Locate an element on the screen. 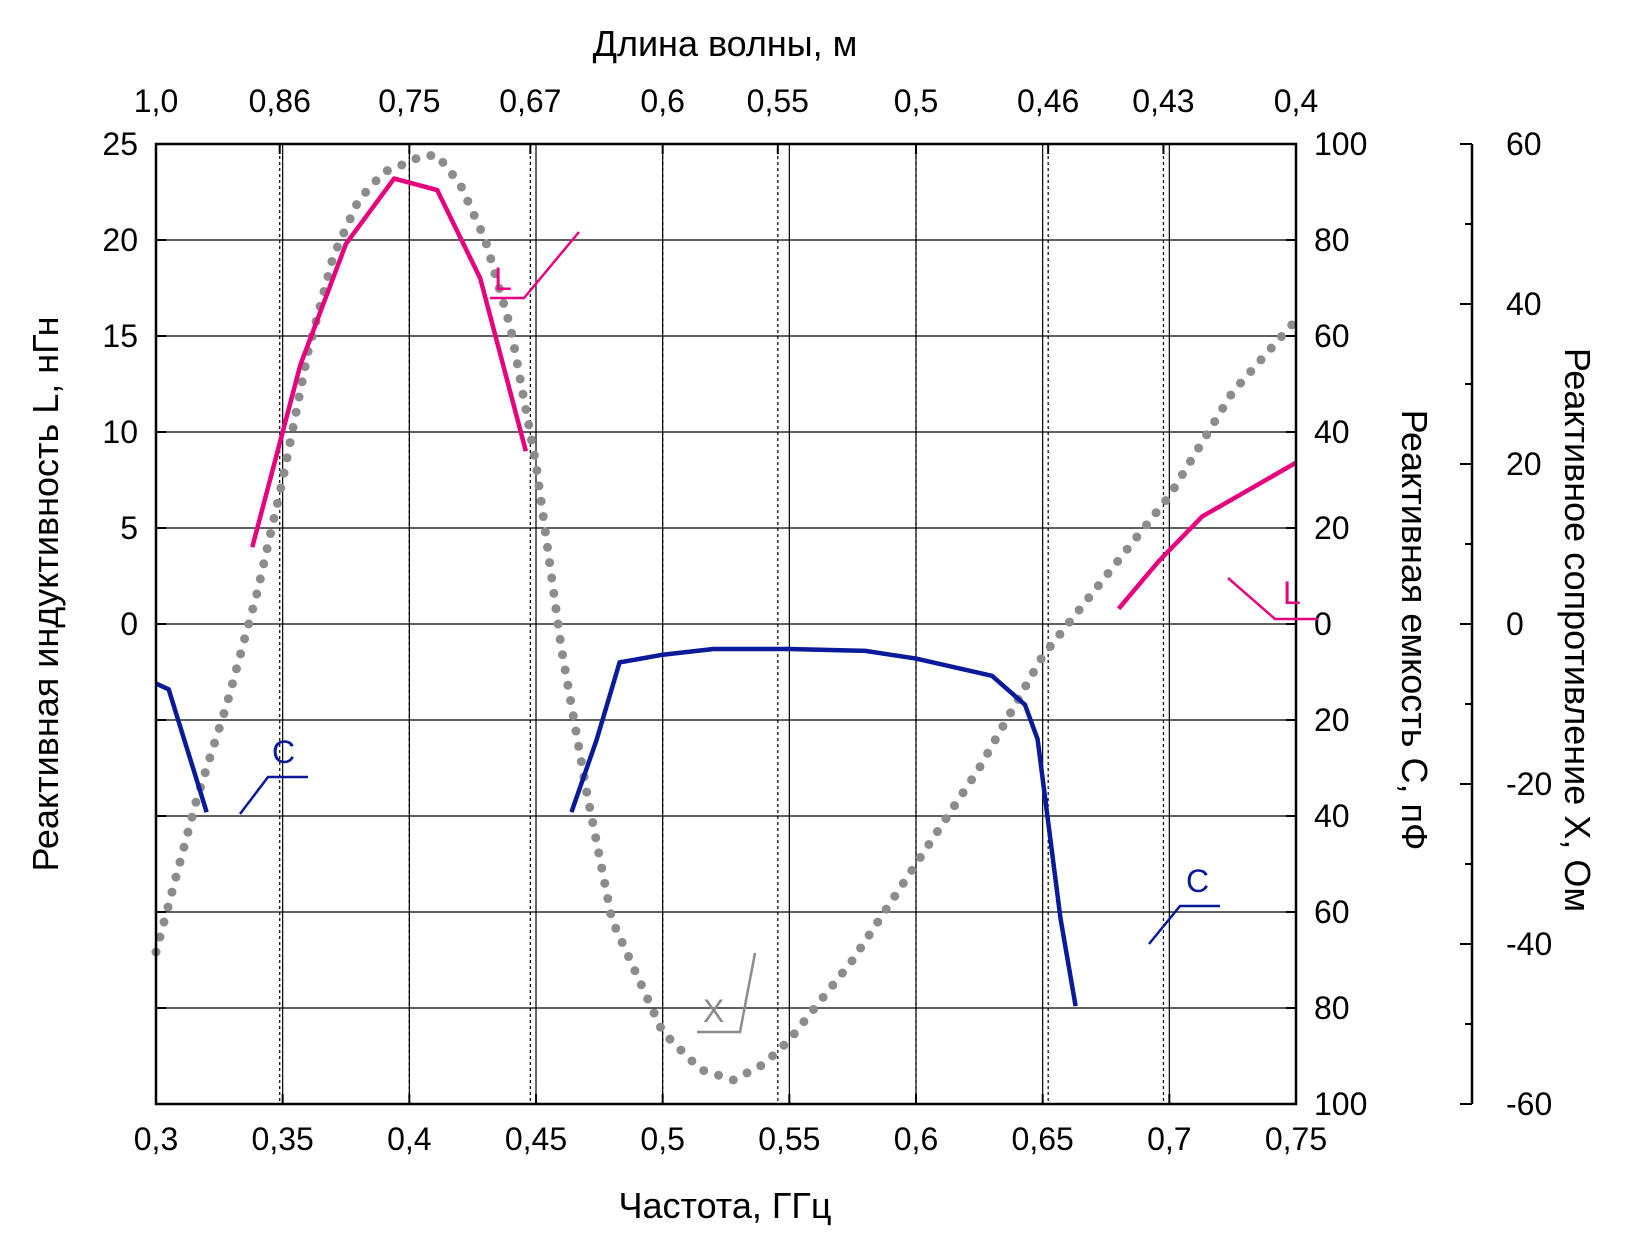  x-axis-title: Частота, ГГц is located at coordinates (724, 1205).